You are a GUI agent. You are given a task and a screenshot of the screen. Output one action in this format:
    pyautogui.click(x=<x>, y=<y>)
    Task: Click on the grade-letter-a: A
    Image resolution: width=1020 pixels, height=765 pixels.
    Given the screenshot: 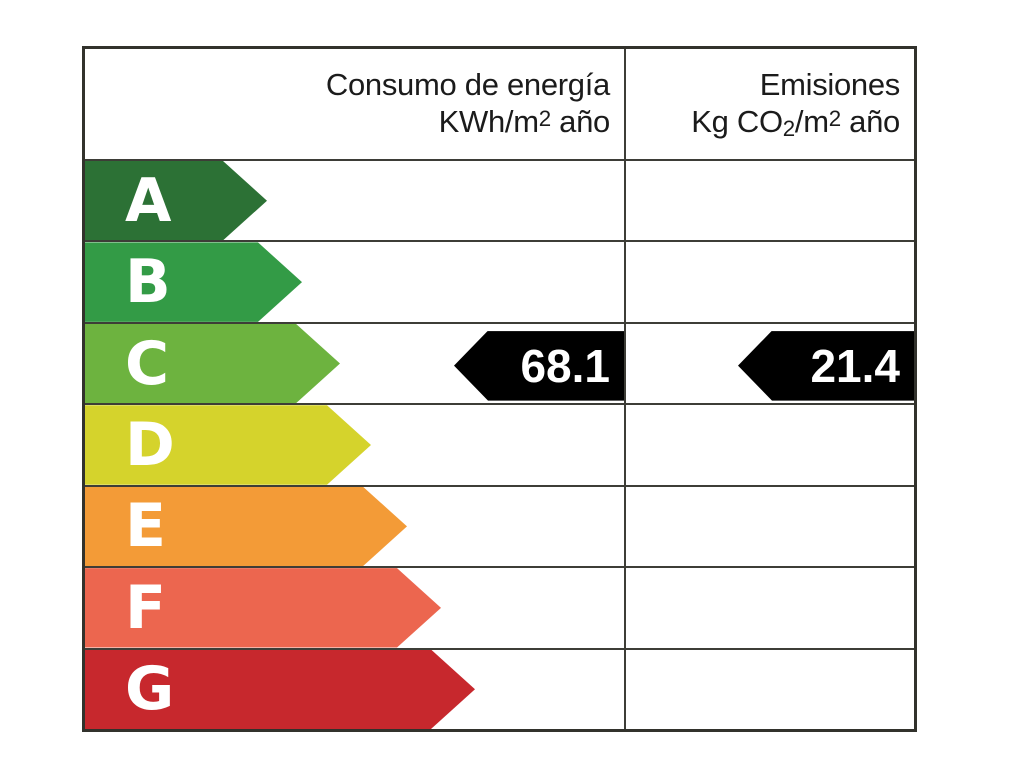 What is the action you would take?
    pyautogui.click(x=148, y=200)
    